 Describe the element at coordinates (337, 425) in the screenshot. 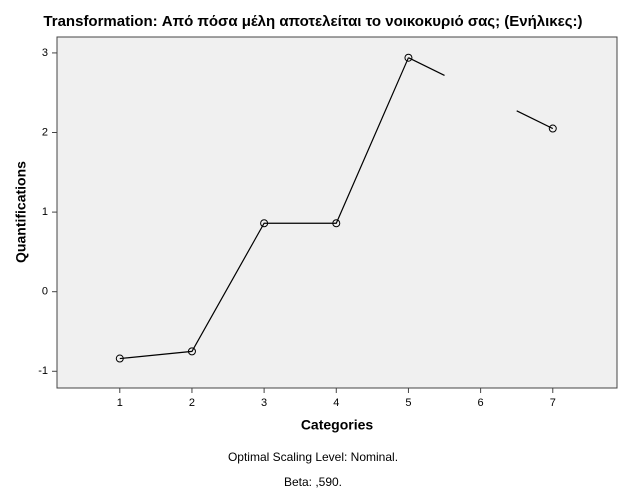

I see `x-axis-label: Categories` at that location.